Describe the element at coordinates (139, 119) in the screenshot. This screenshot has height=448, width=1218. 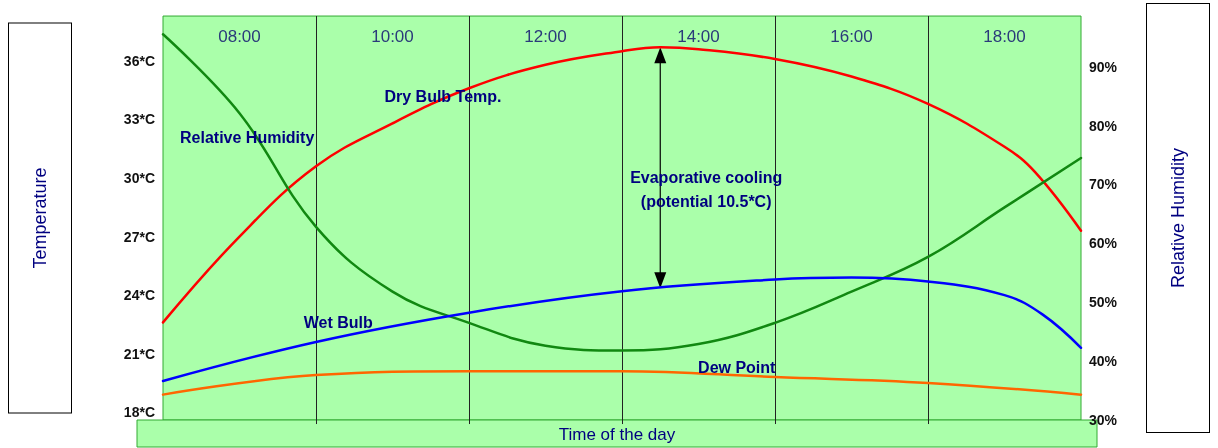
I see `y-tick-label: 33*C` at that location.